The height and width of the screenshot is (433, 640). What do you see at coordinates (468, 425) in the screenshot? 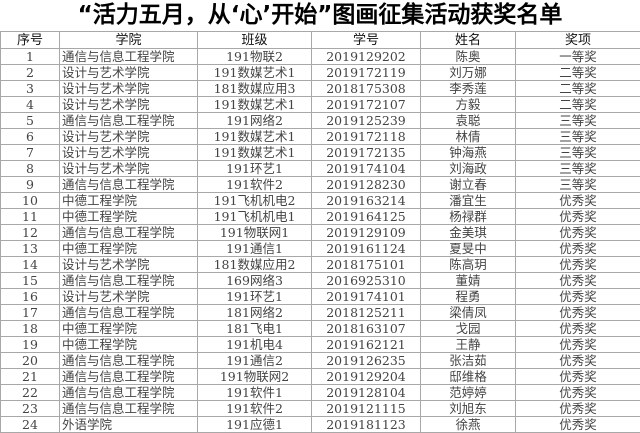
I see `cell-name: 徐燕` at bounding box center [468, 425].